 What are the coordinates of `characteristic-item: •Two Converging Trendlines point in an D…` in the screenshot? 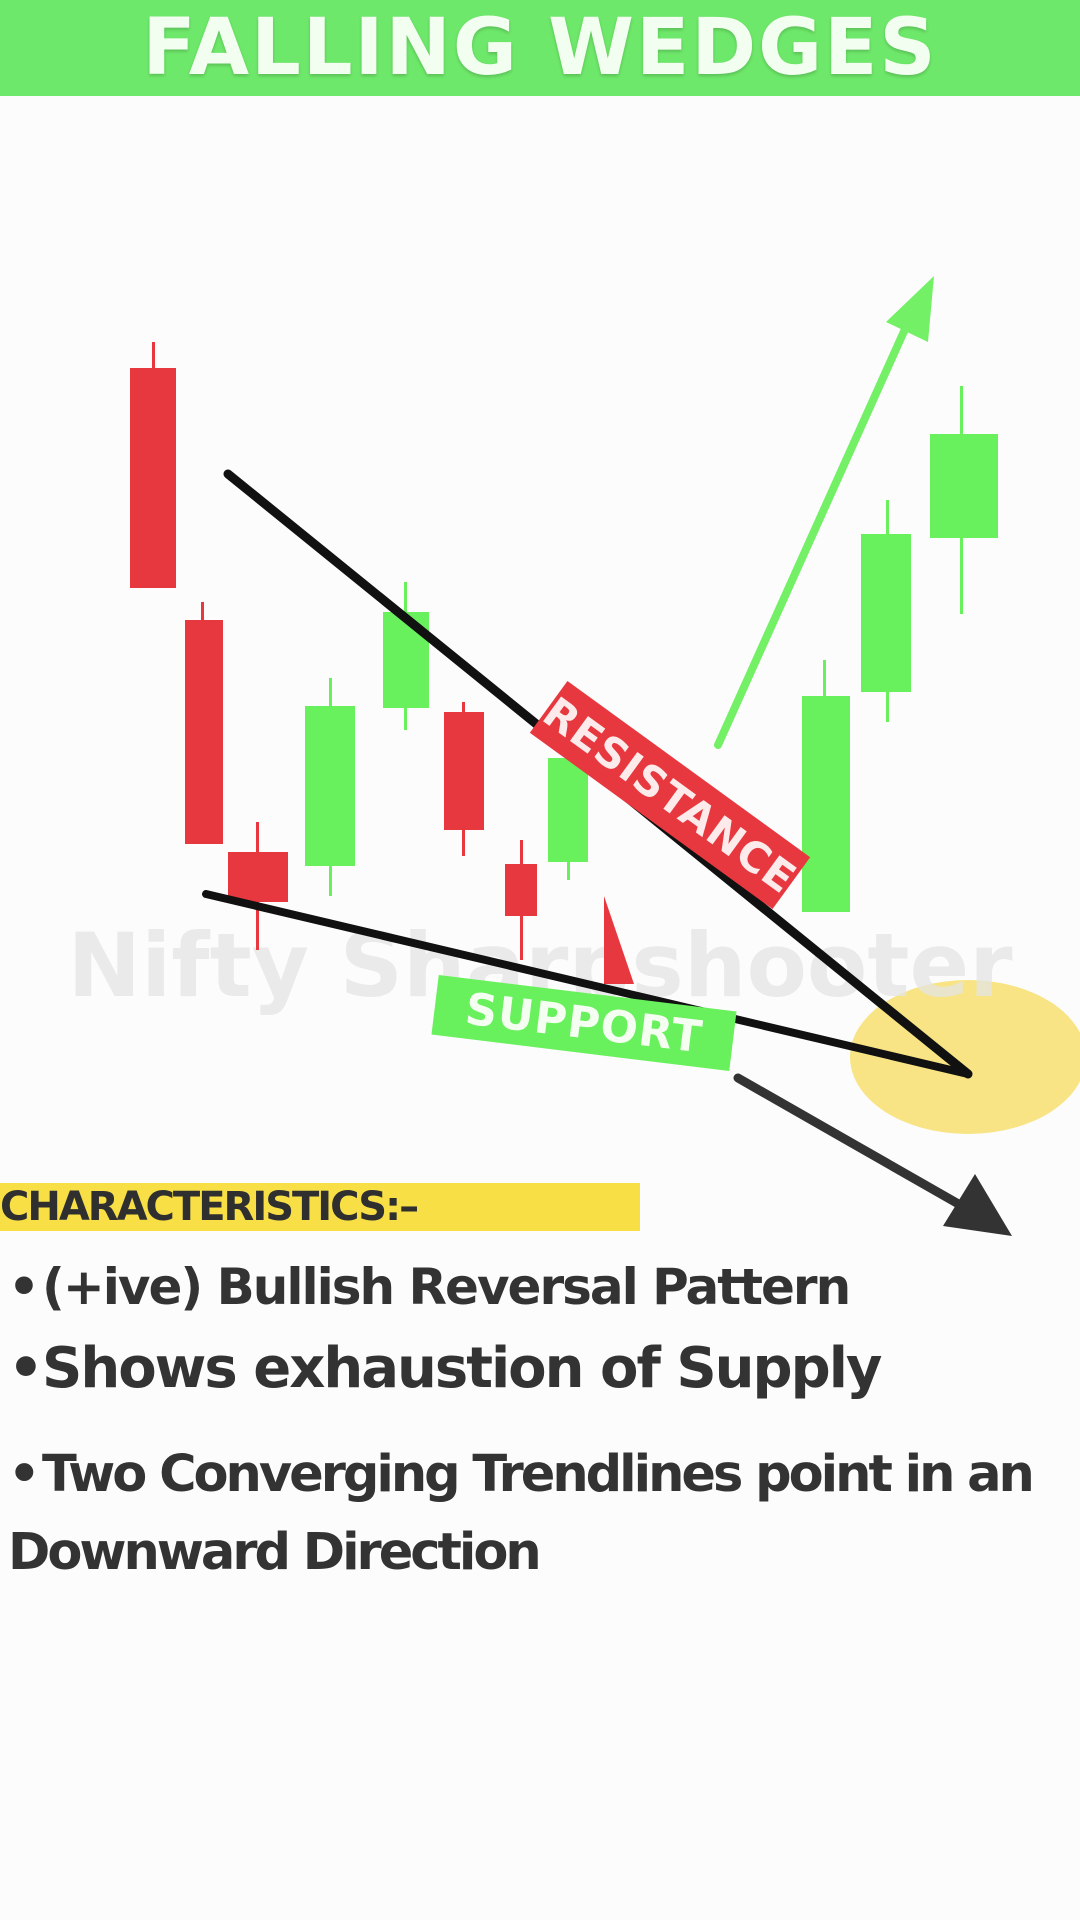 It's located at (542, 1514).